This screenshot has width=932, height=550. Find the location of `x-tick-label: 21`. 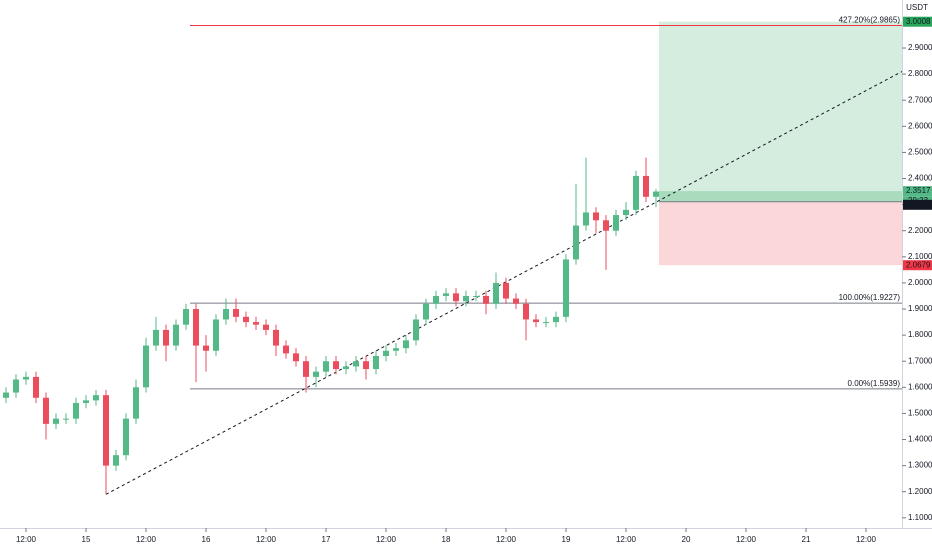

x-tick-label: 21 is located at coordinates (806, 539).